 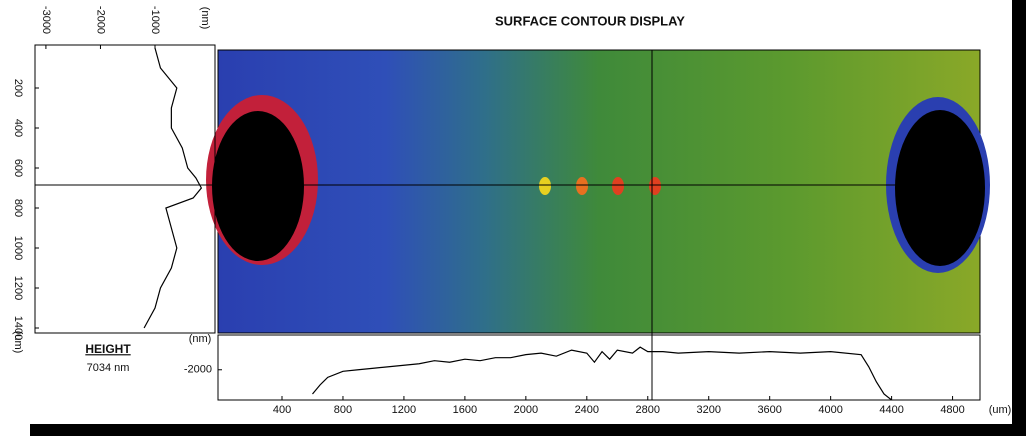 What do you see at coordinates (952, 410) in the screenshot?
I see `x-tick-label: 4800` at bounding box center [952, 410].